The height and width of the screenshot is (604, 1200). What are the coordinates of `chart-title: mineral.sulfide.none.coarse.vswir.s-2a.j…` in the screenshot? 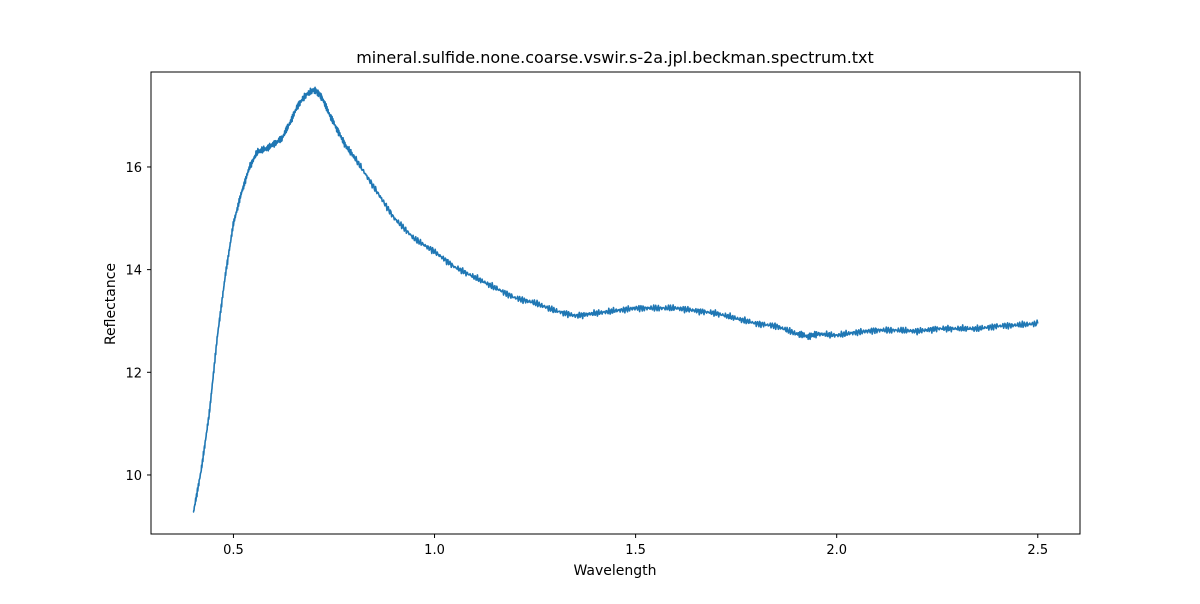 It's located at (615, 57).